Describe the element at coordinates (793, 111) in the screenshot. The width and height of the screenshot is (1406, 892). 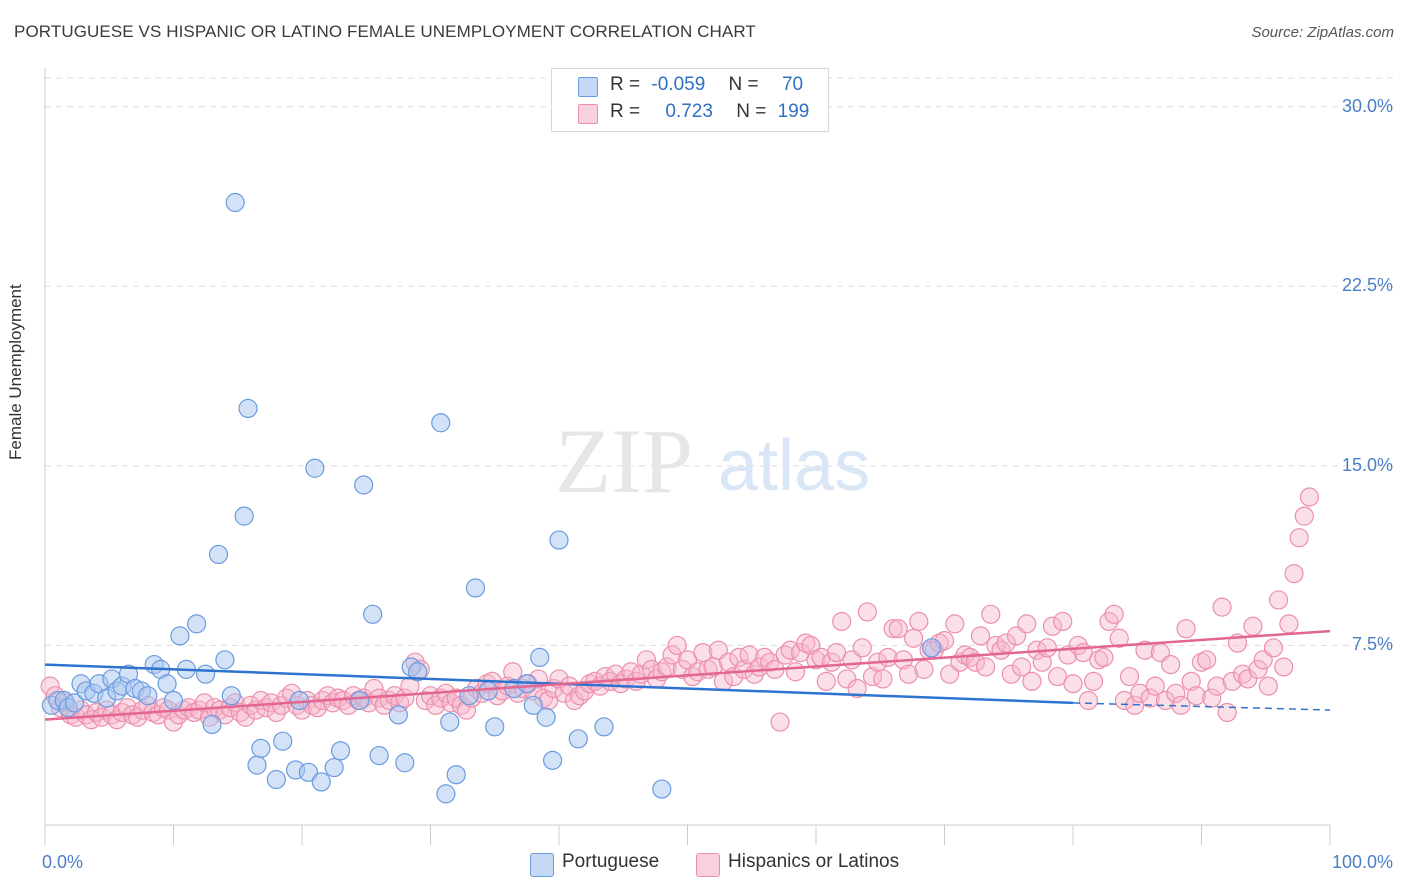
I see `legend-n-value: 199` at that location.